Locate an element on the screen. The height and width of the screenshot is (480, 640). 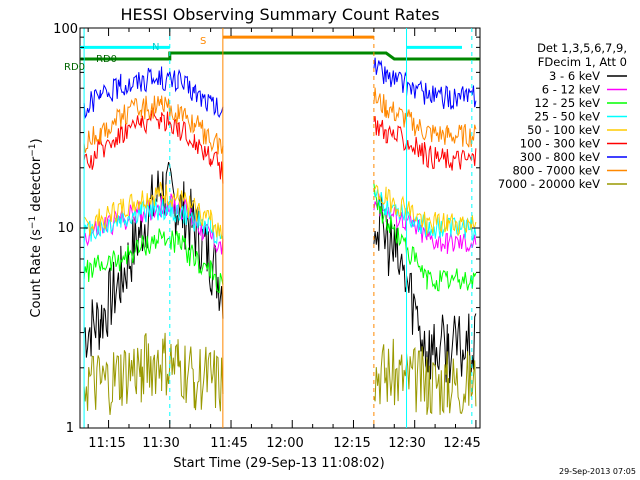
y-tick-label: 10 is located at coordinates (65, 228).